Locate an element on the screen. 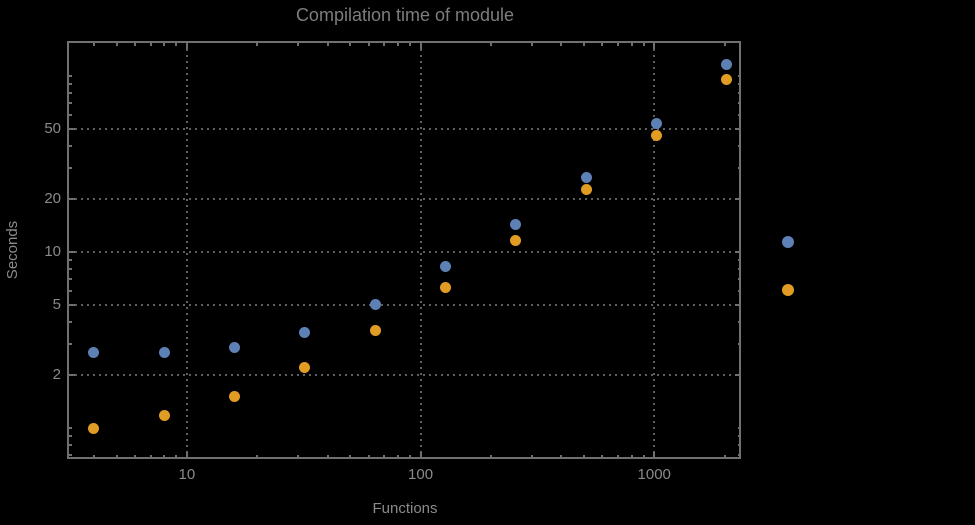 This screenshot has width=975, height=525. y-tick-label: 2 is located at coordinates (56, 375).